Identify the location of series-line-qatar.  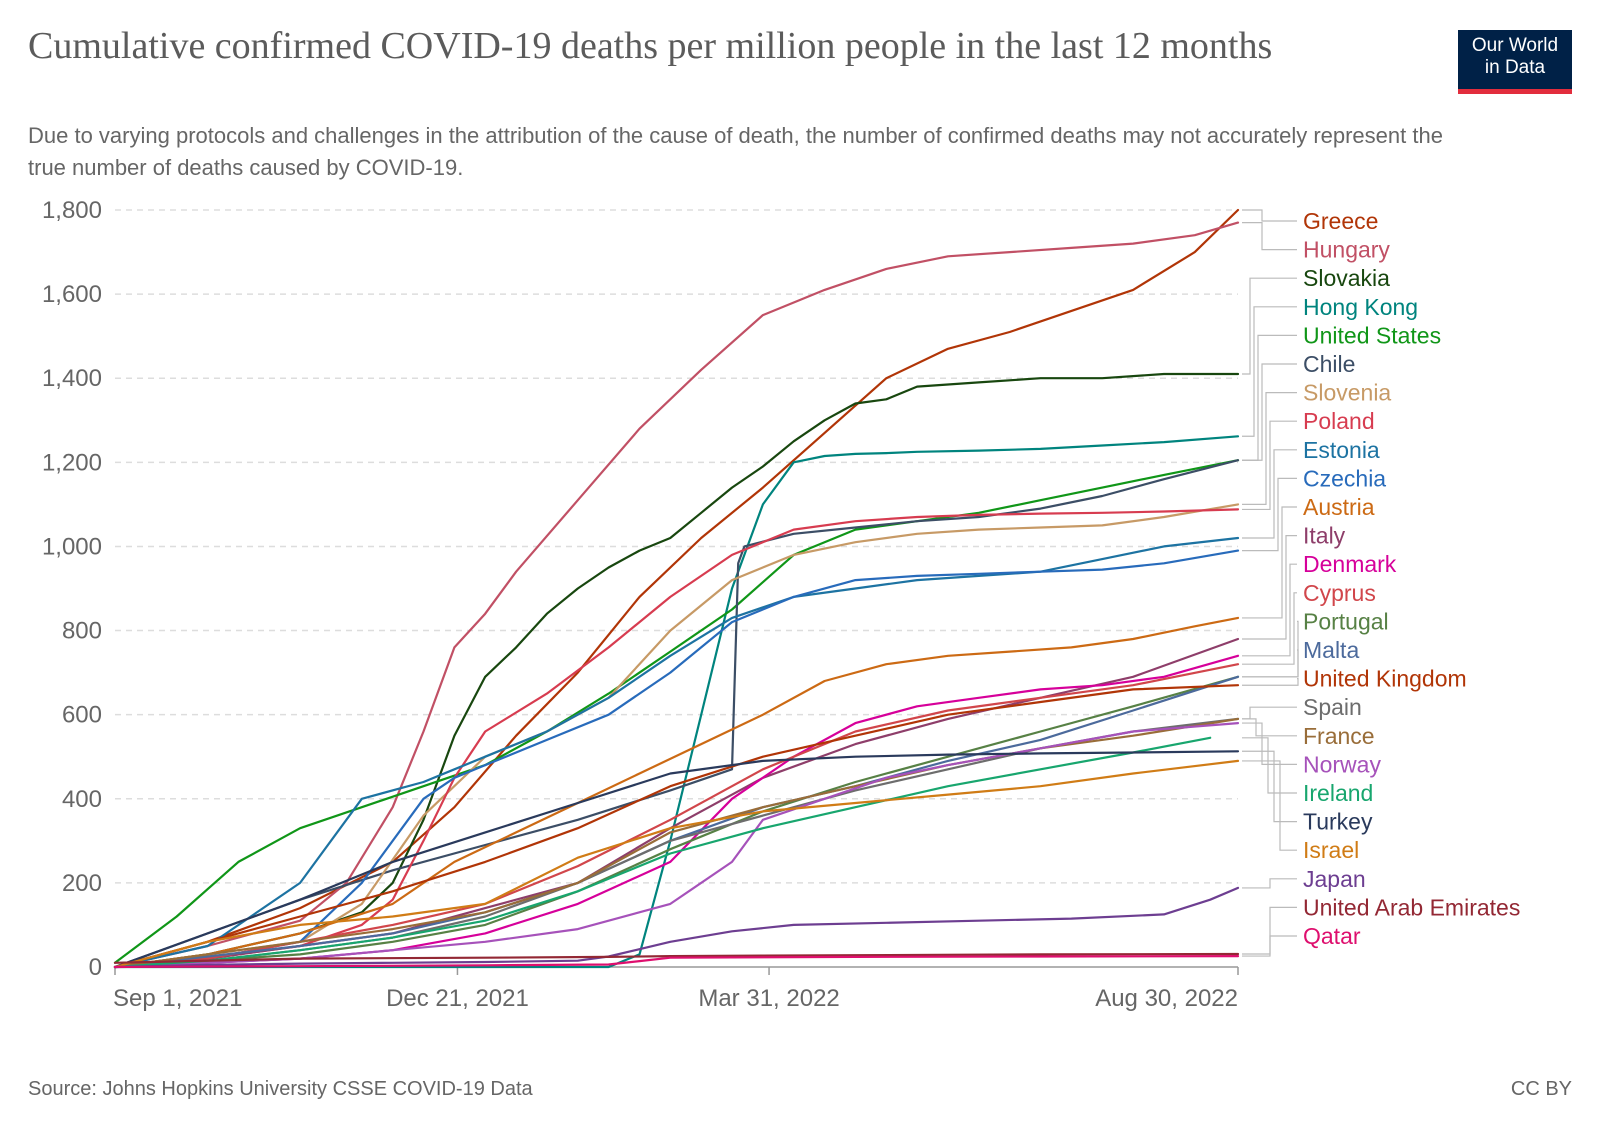
(676, 962).